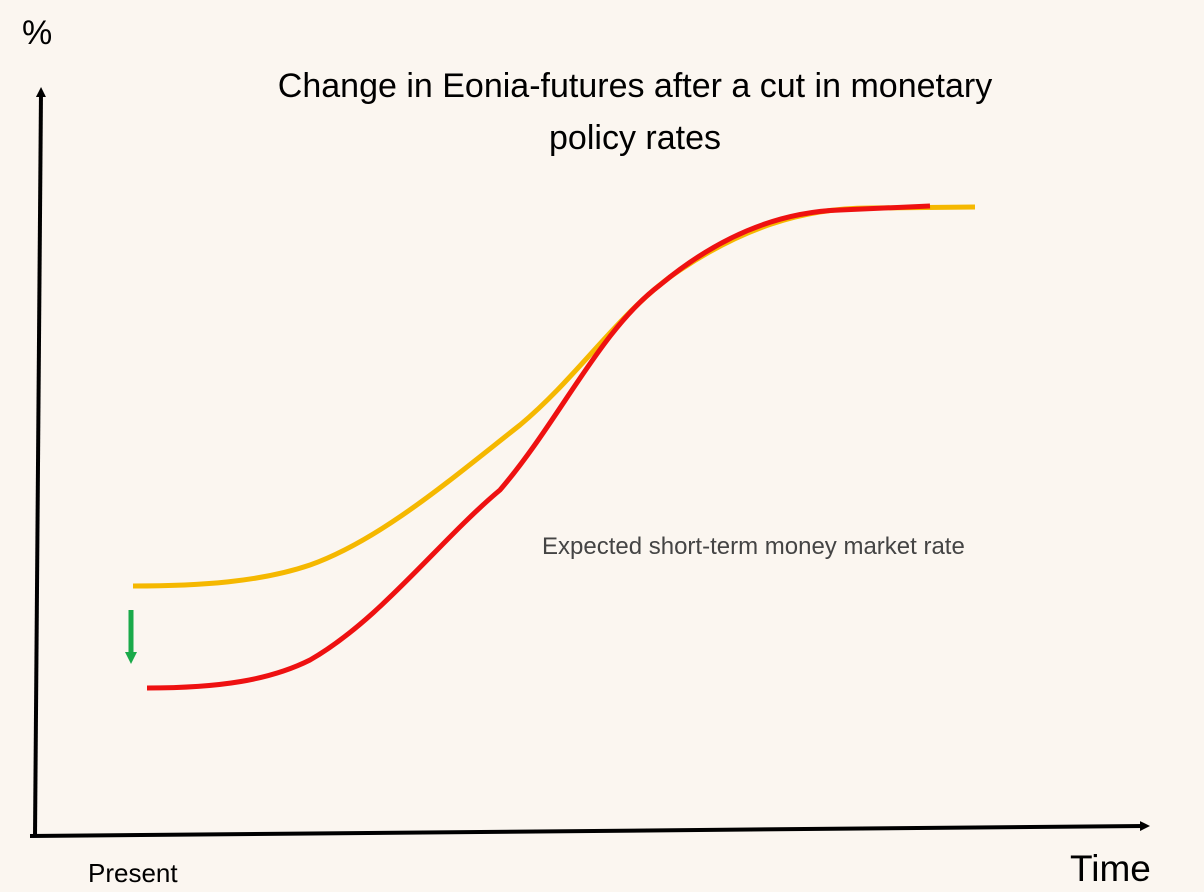 This screenshot has height=892, width=1204. I want to click on x-axis, so click(589, 829).